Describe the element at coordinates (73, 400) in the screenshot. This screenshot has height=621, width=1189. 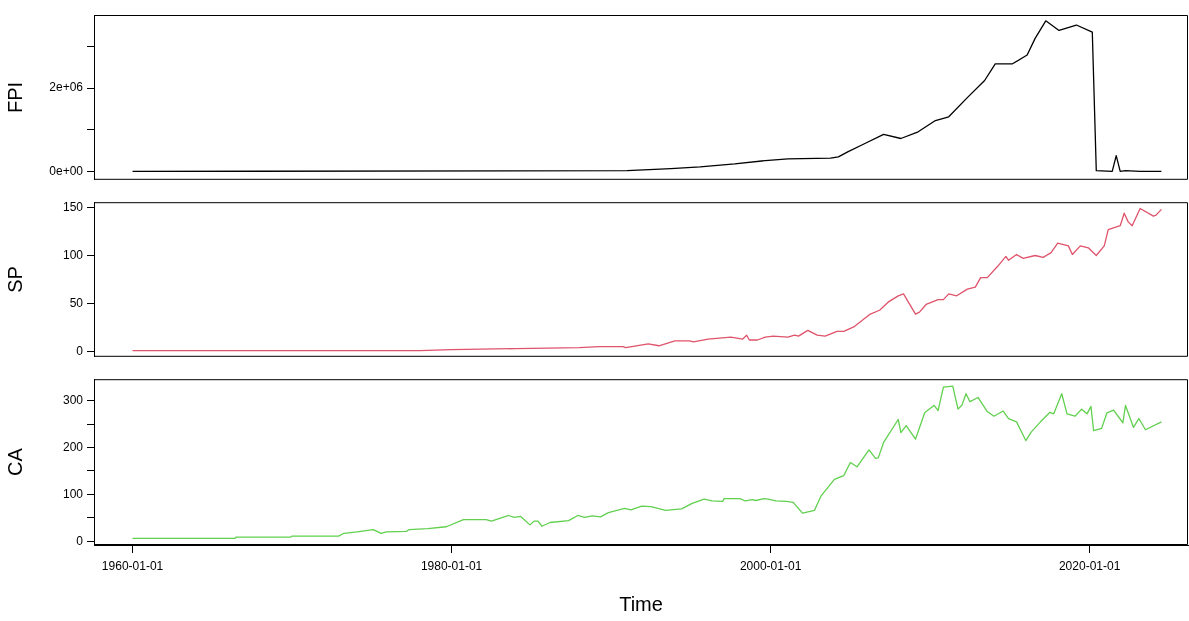
I see `y-tick-label: 300` at that location.